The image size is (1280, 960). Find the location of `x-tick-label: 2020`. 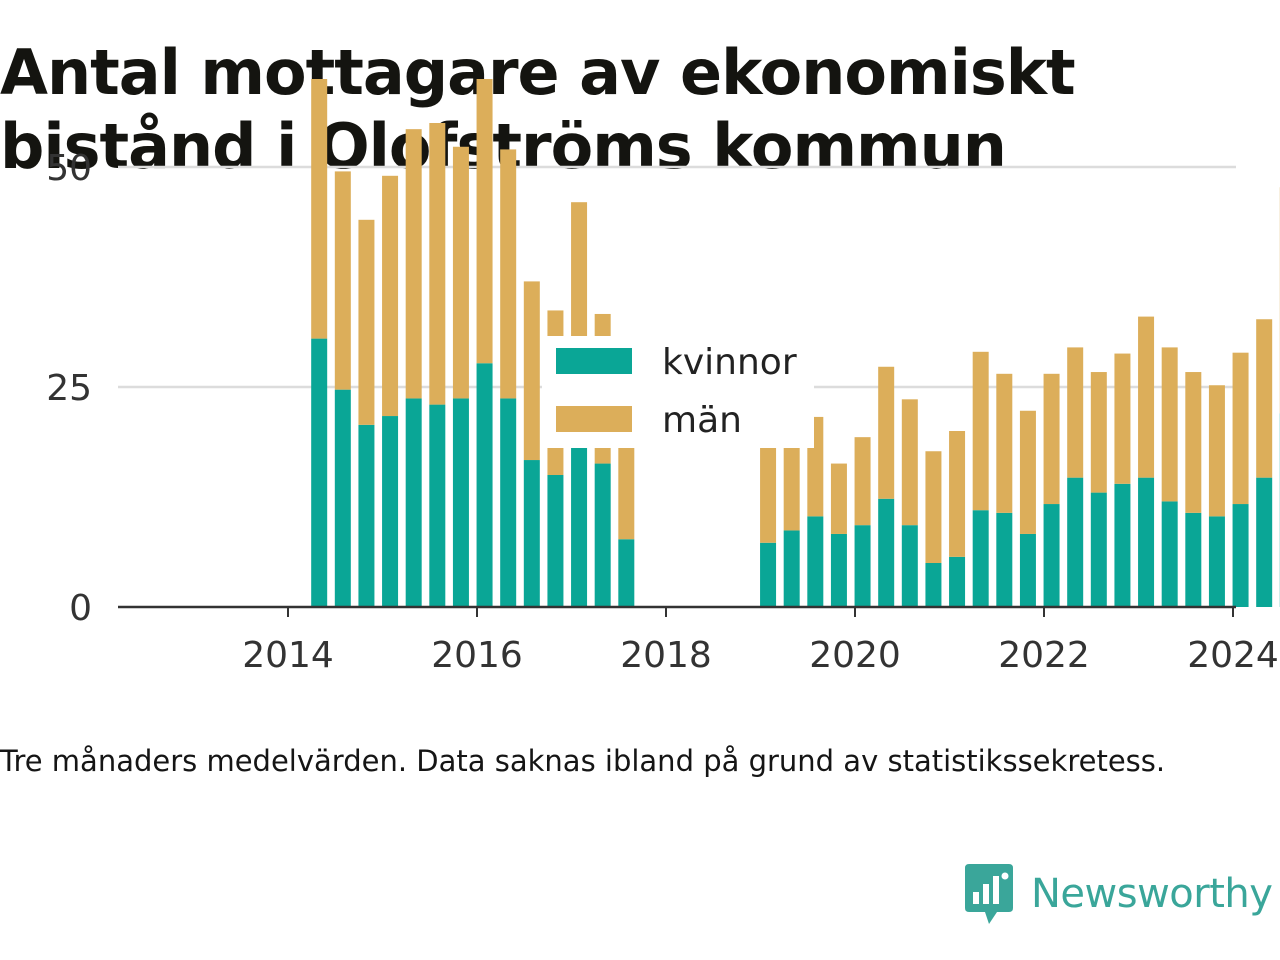

x-tick-label: 2020 is located at coordinates (855, 655).